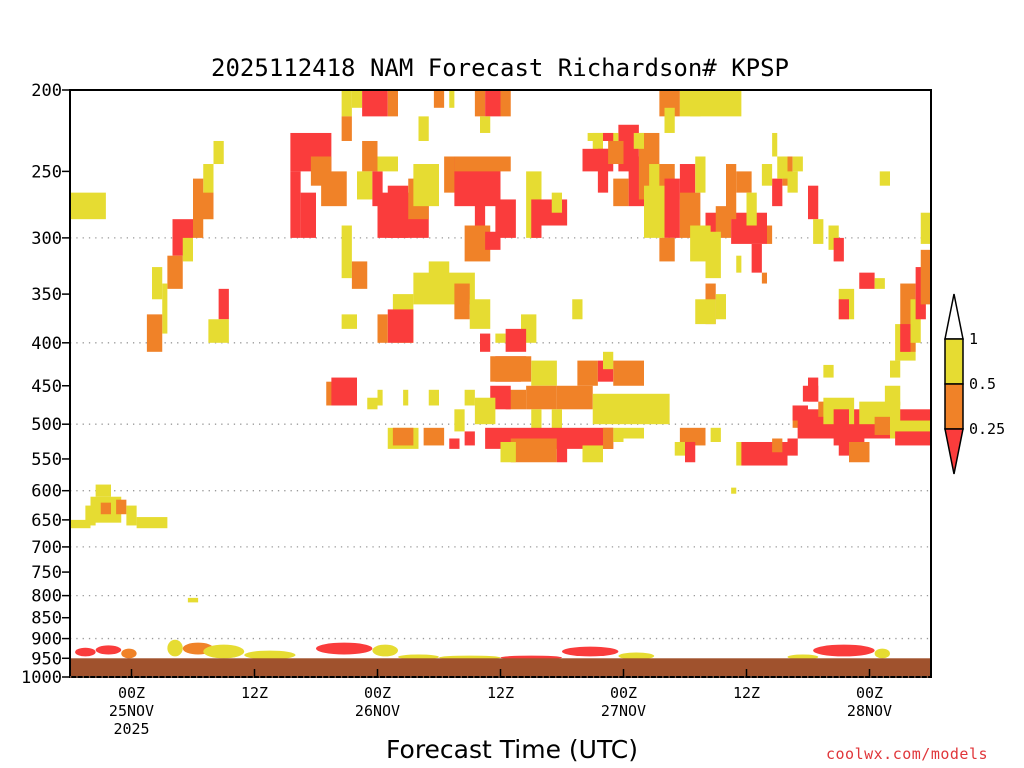 Image resolution: width=1024 pixels, height=768 pixels. I want to click on y-tick-label: 1000, so click(41, 678).